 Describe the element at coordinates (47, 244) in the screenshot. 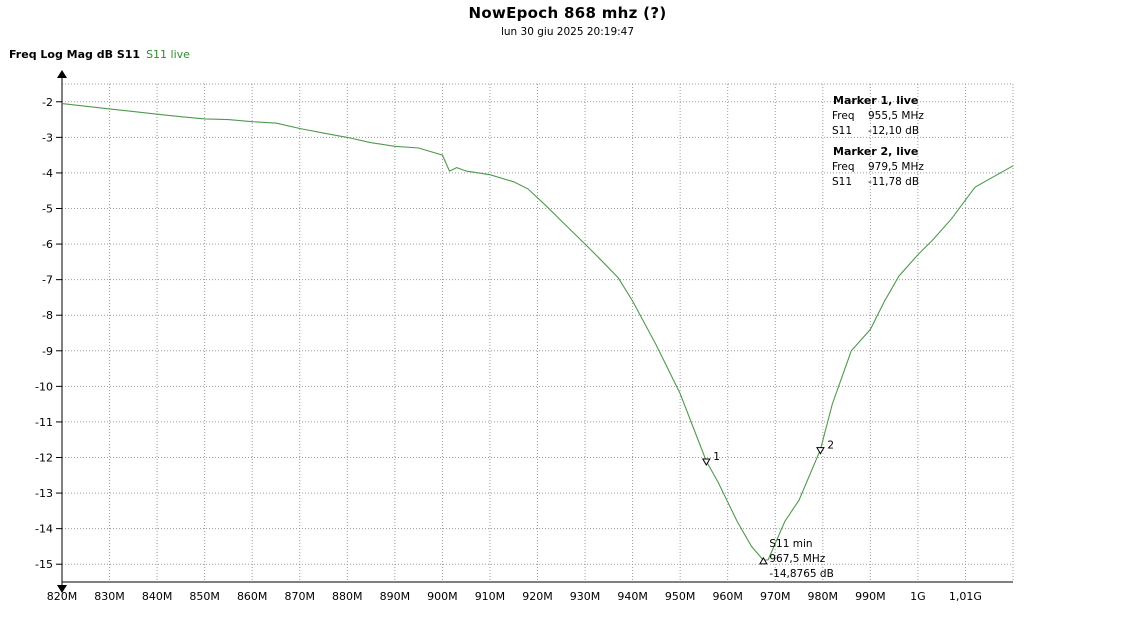

I see `y-tick-label: -6` at that location.